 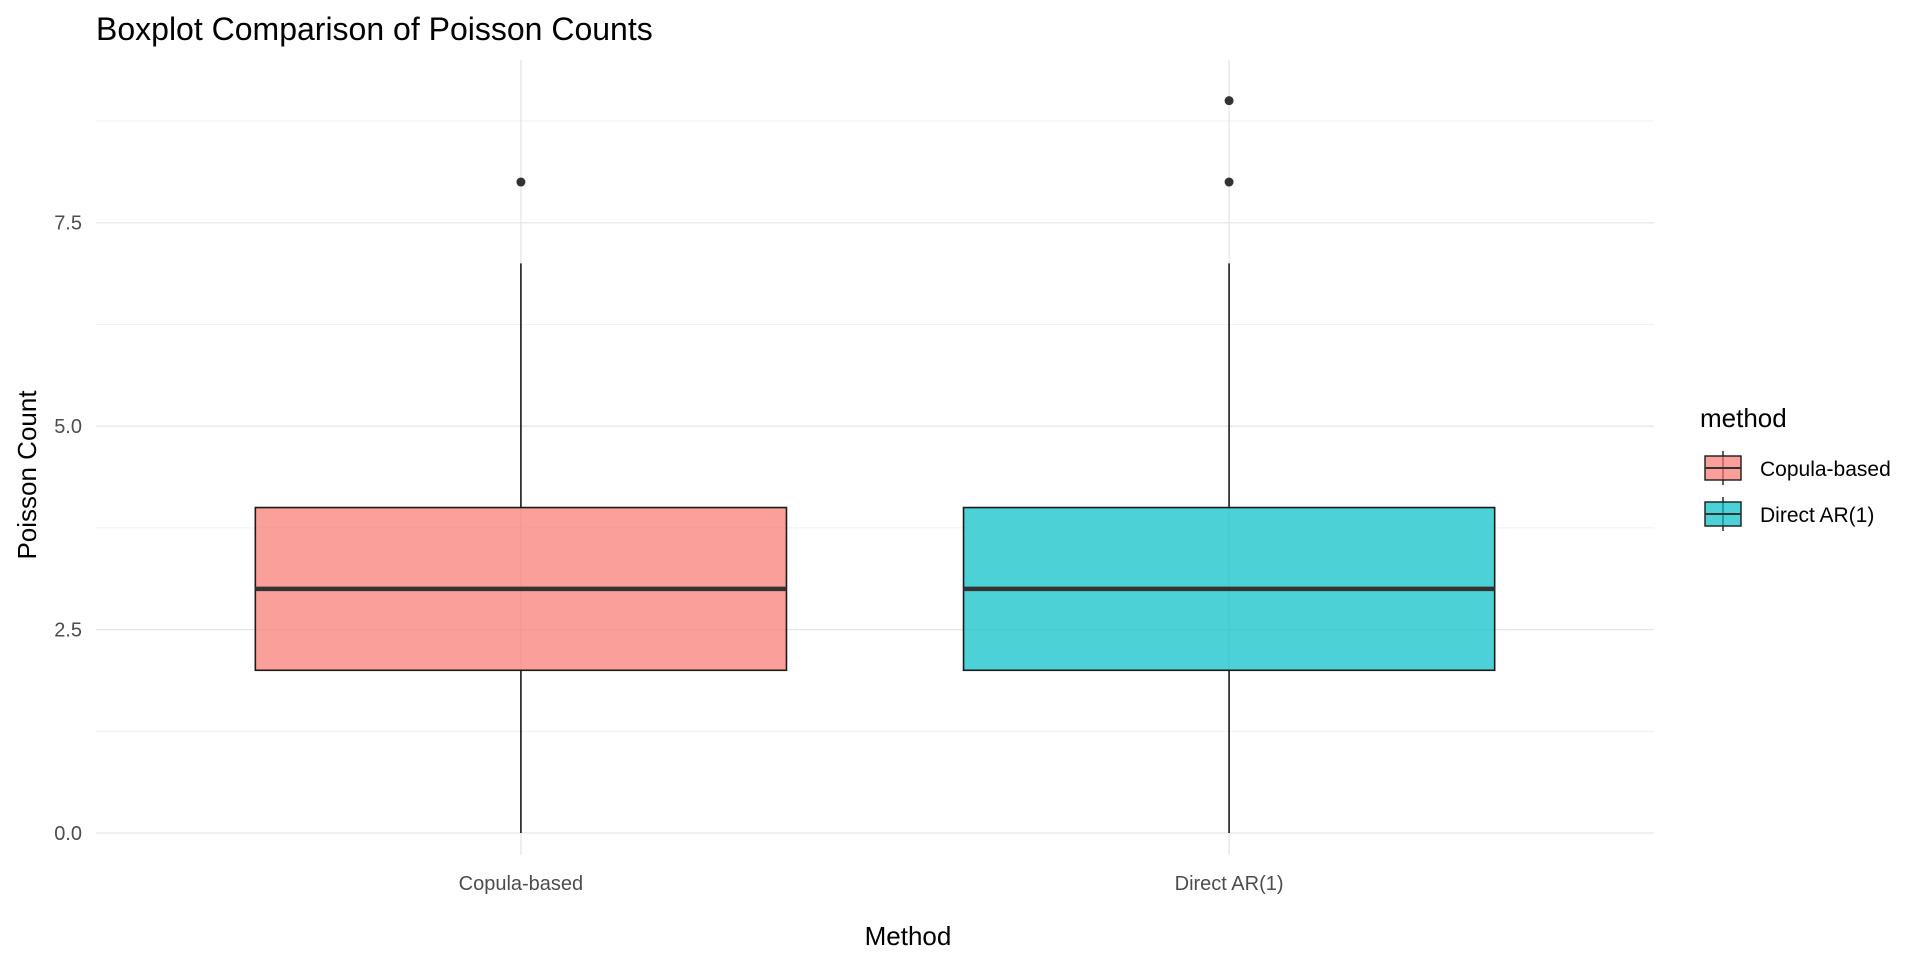 What do you see at coordinates (68, 631) in the screenshot?
I see `y-tick-label: 2.5` at bounding box center [68, 631].